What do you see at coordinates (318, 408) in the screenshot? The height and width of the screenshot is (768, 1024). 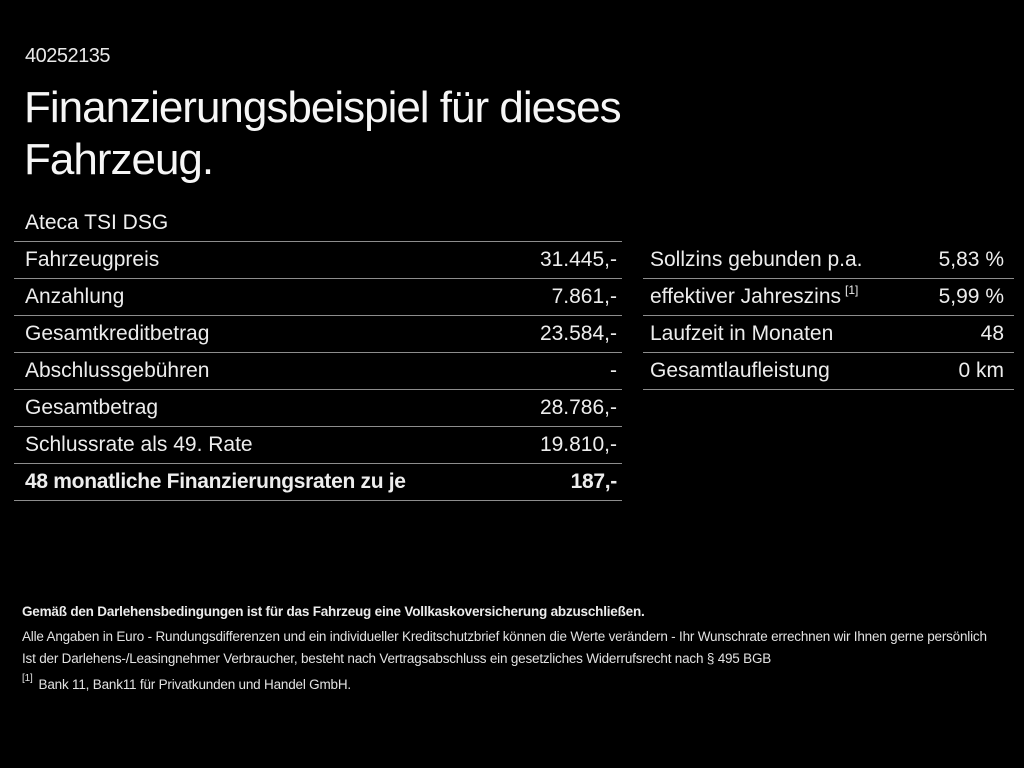 I see `row-gesamtbetrag: Gesamtbetrag 28.786,-` at bounding box center [318, 408].